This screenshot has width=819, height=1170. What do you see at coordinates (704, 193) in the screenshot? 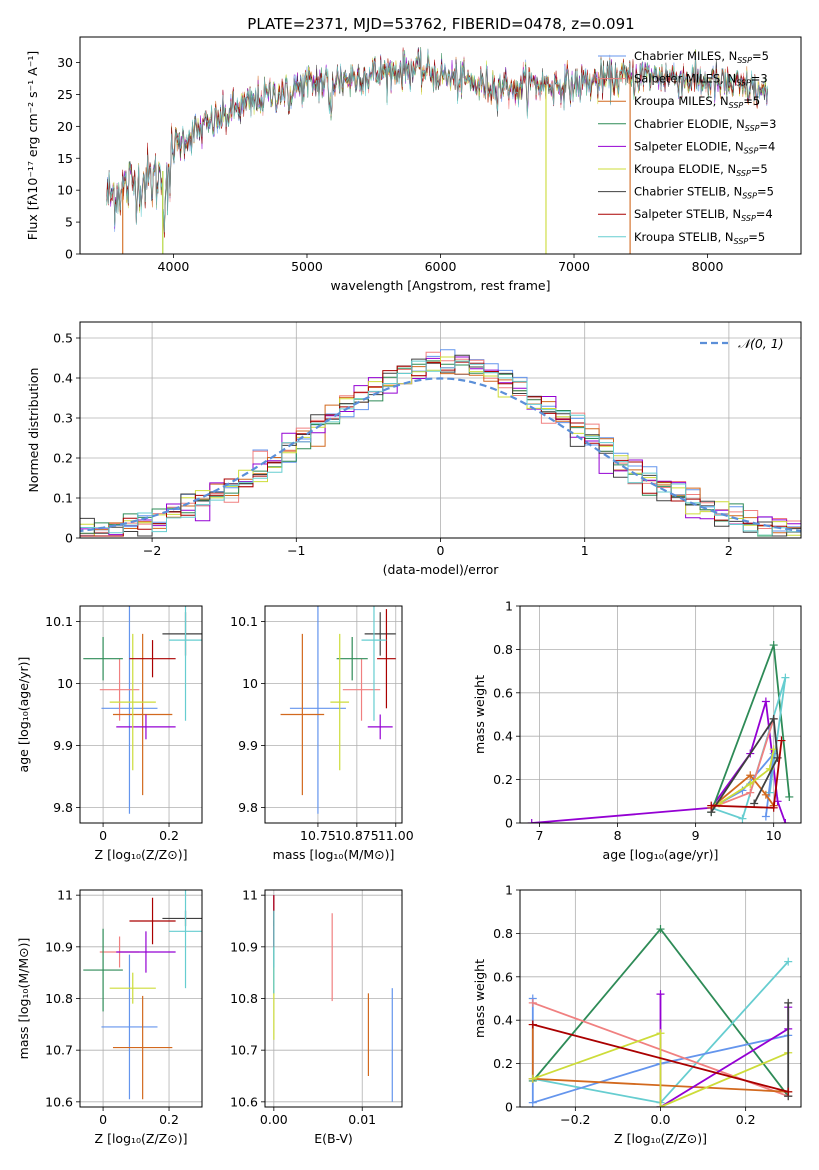
I see `legend-label: Chabrier STELIB, NSSP=5` at bounding box center [704, 193].